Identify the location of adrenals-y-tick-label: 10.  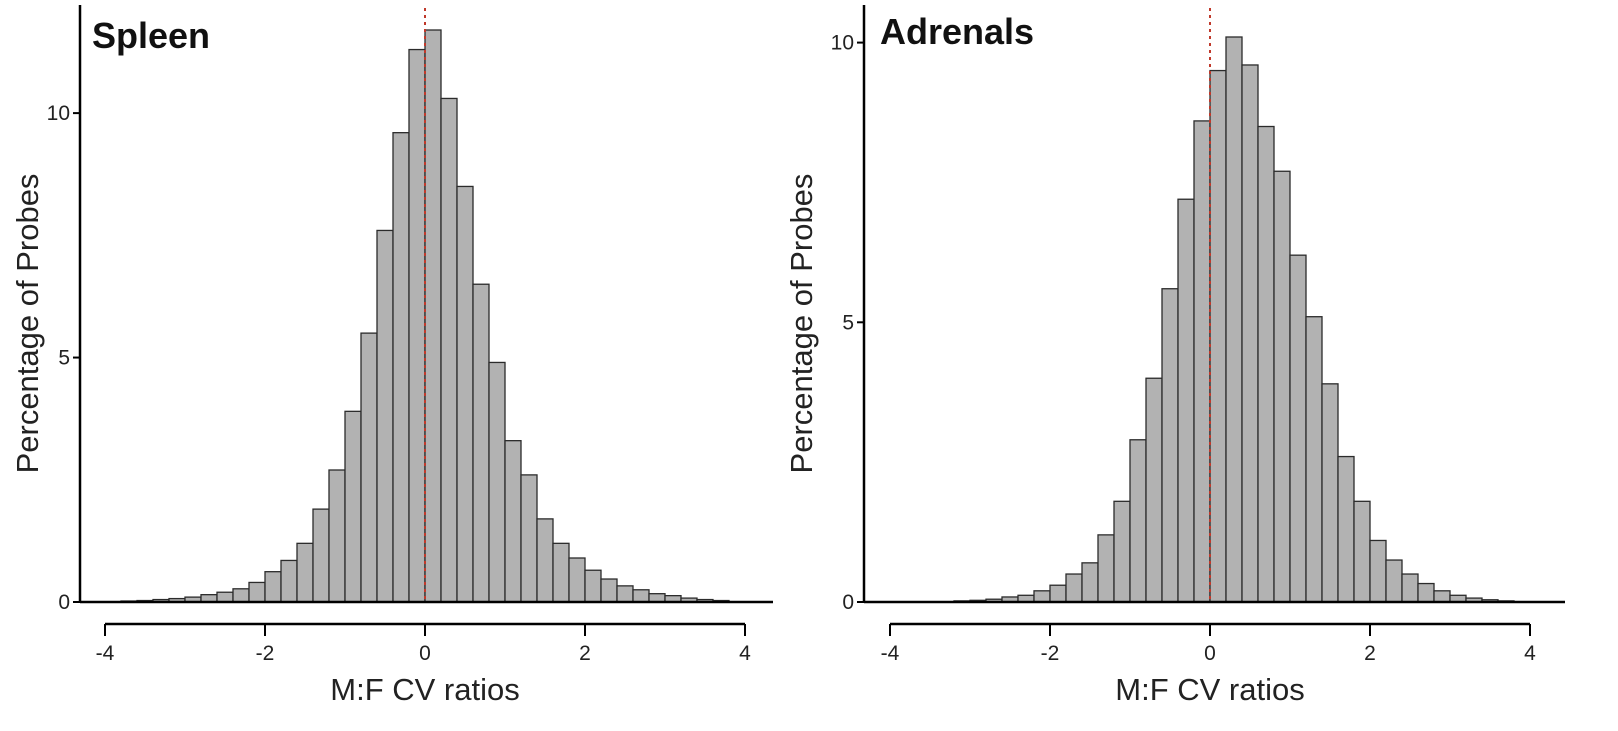
(842, 43).